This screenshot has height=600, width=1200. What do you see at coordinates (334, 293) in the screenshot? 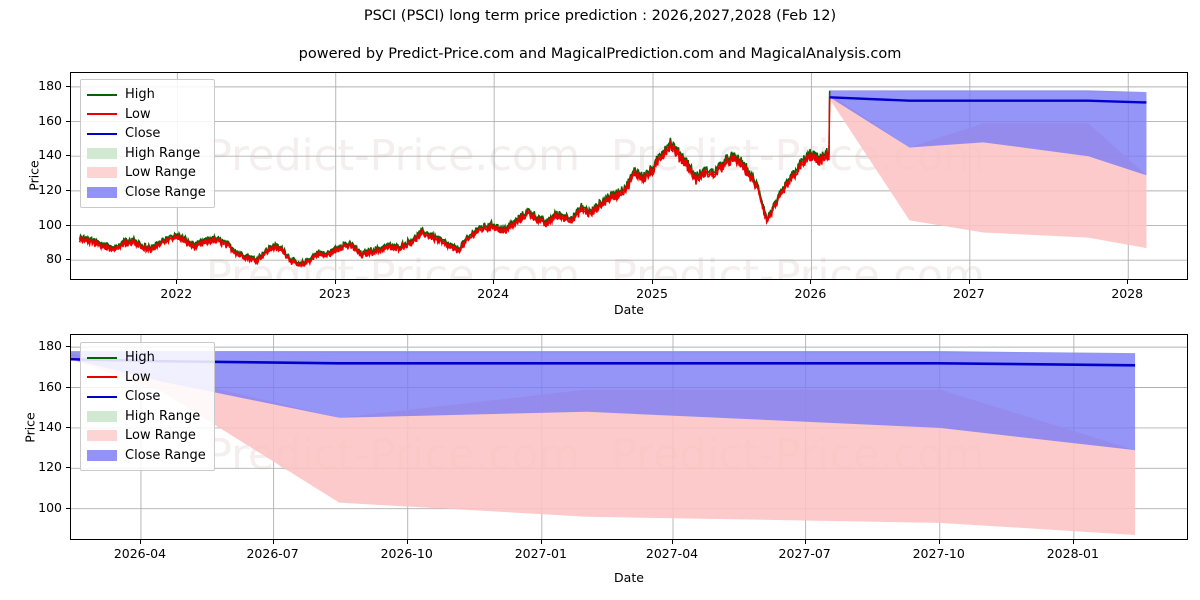
I see `x-tick-label: 2023` at bounding box center [334, 293].